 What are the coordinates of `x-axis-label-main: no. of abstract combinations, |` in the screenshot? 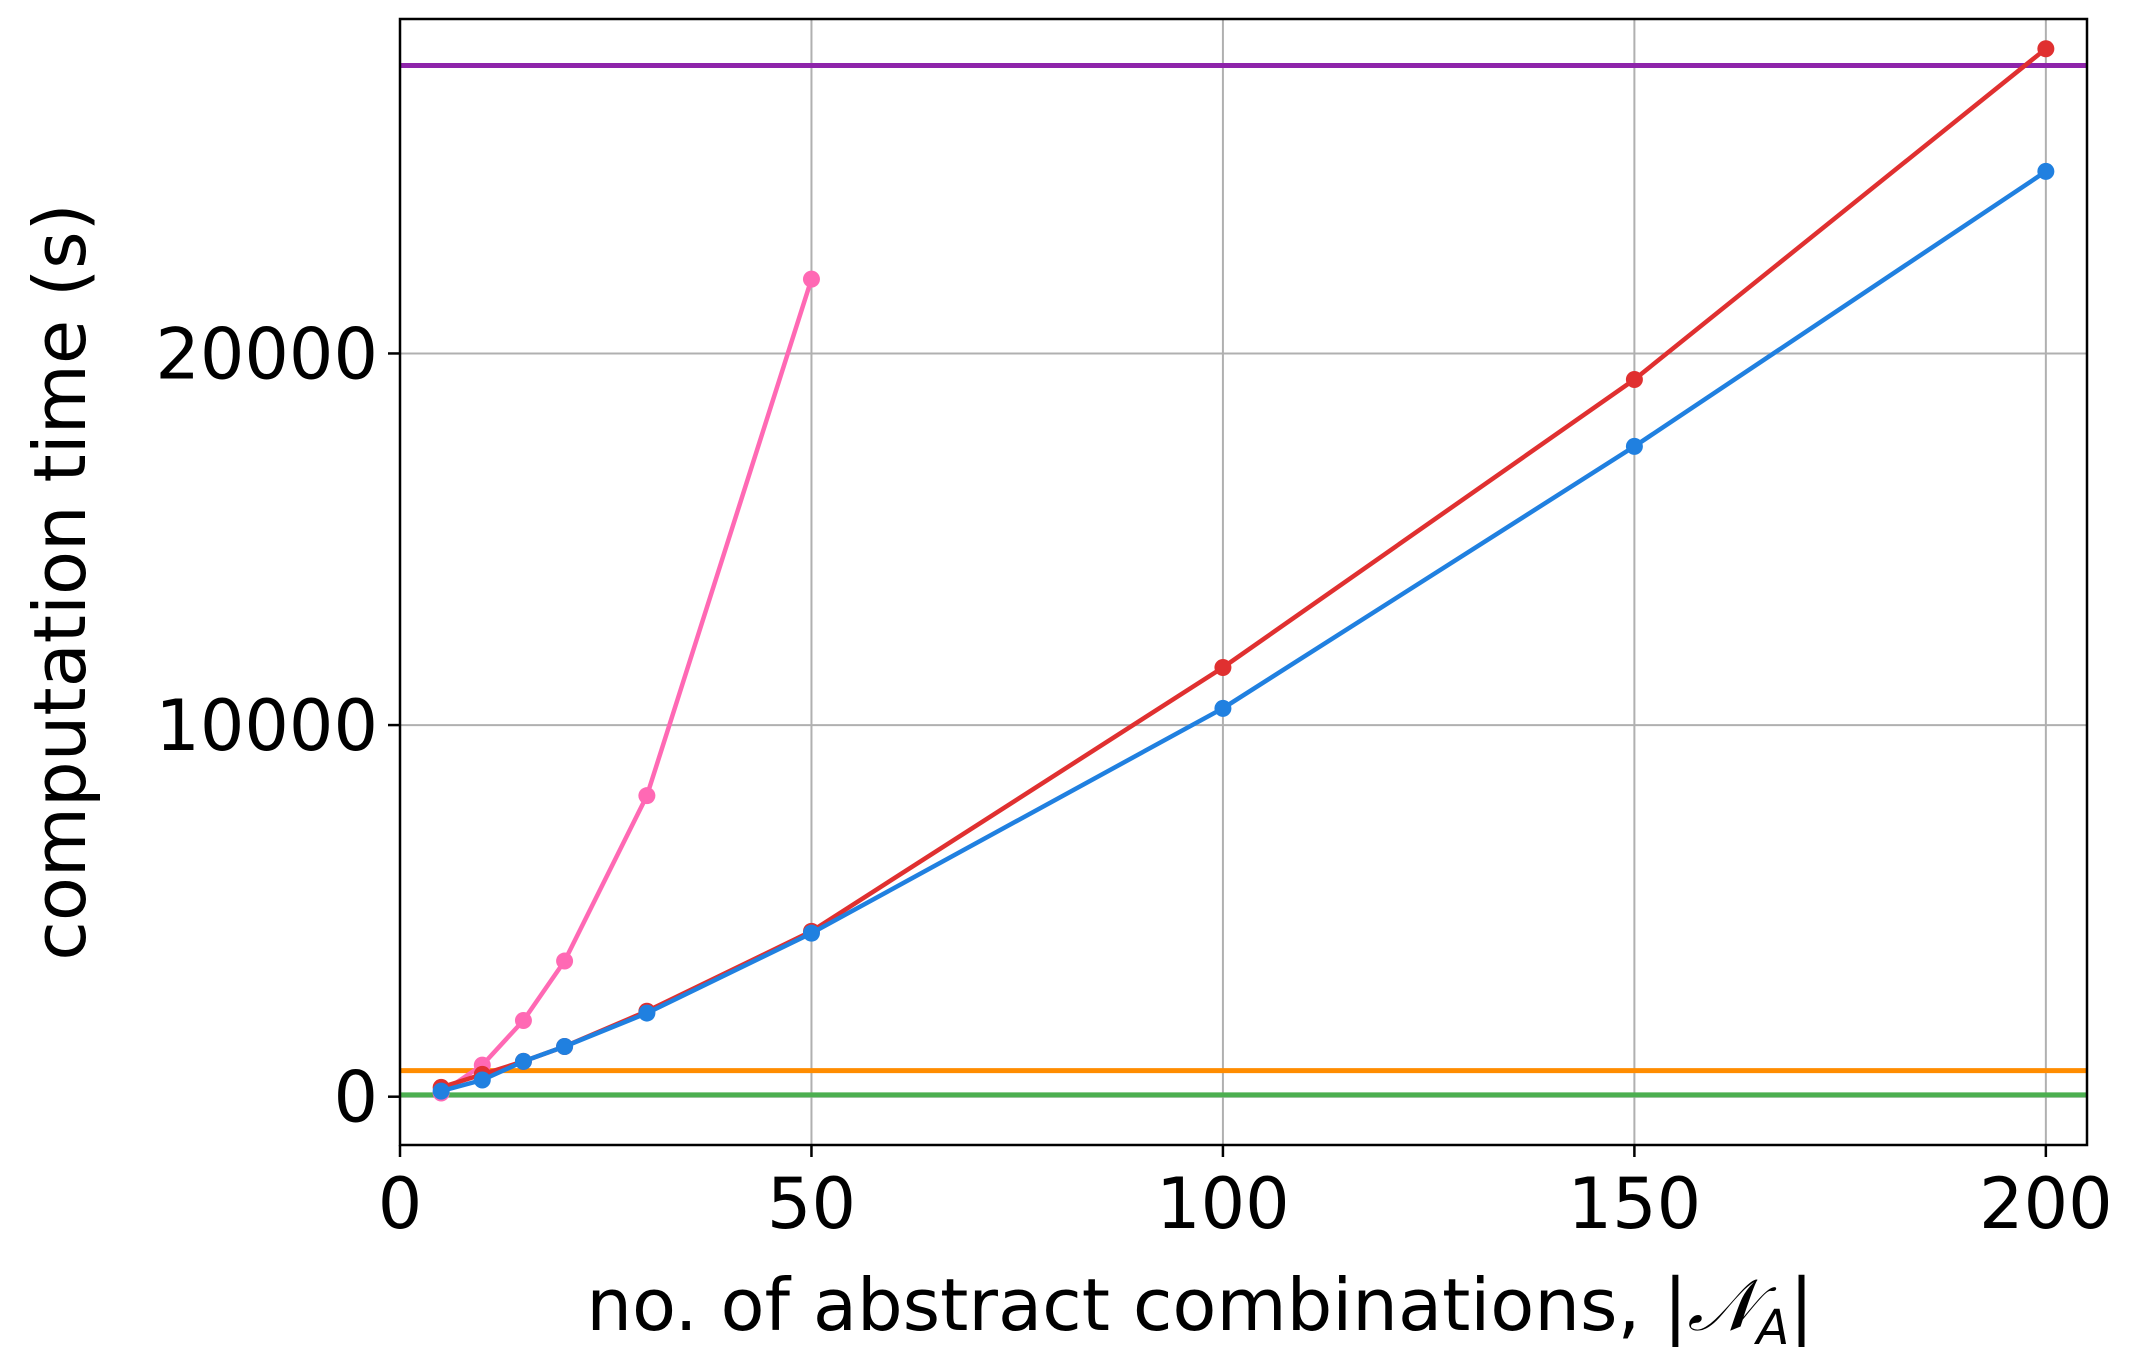 It's located at (1136, 1305).